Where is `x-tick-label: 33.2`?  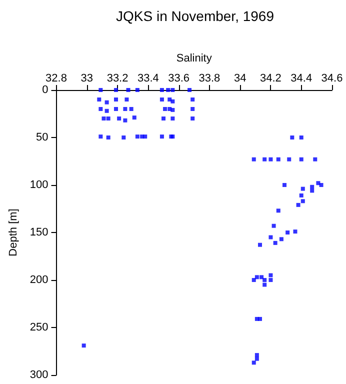 x-tick-label: 33.2 is located at coordinates (117, 78).